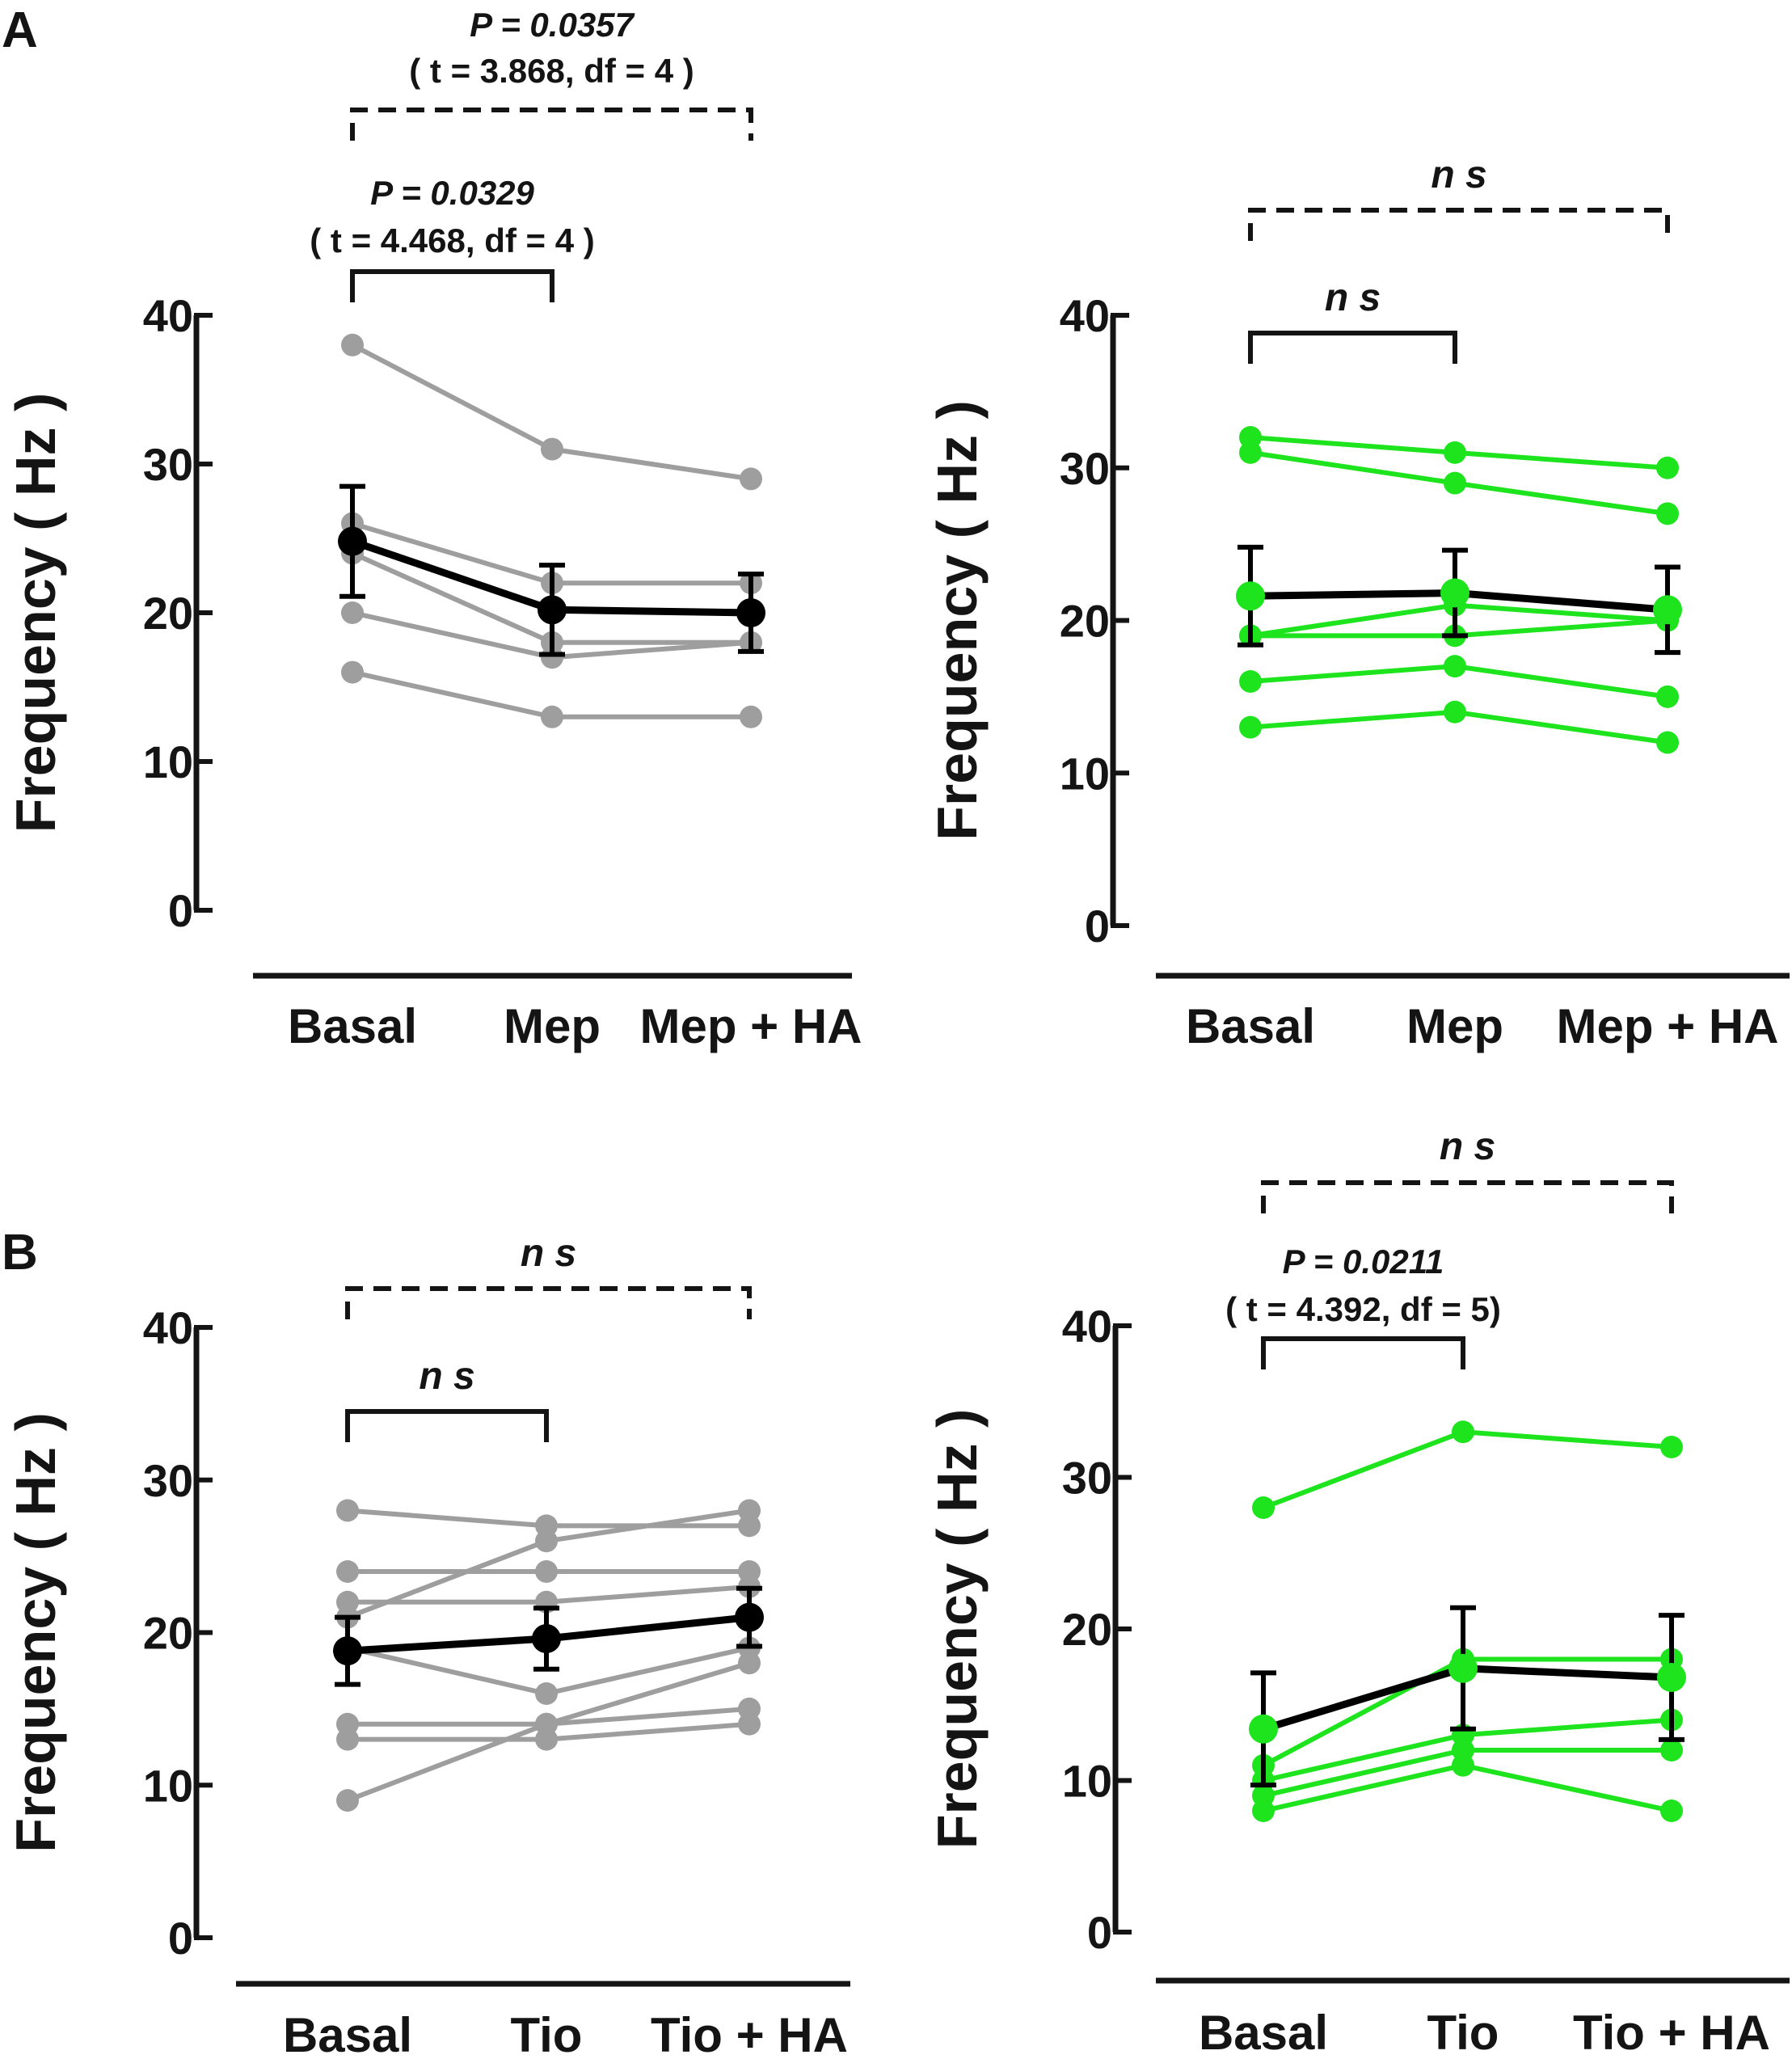 The image size is (1792, 2059). What do you see at coordinates (1363, 1262) in the screenshot?
I see `p-value-label: P = 0.0211` at bounding box center [1363, 1262].